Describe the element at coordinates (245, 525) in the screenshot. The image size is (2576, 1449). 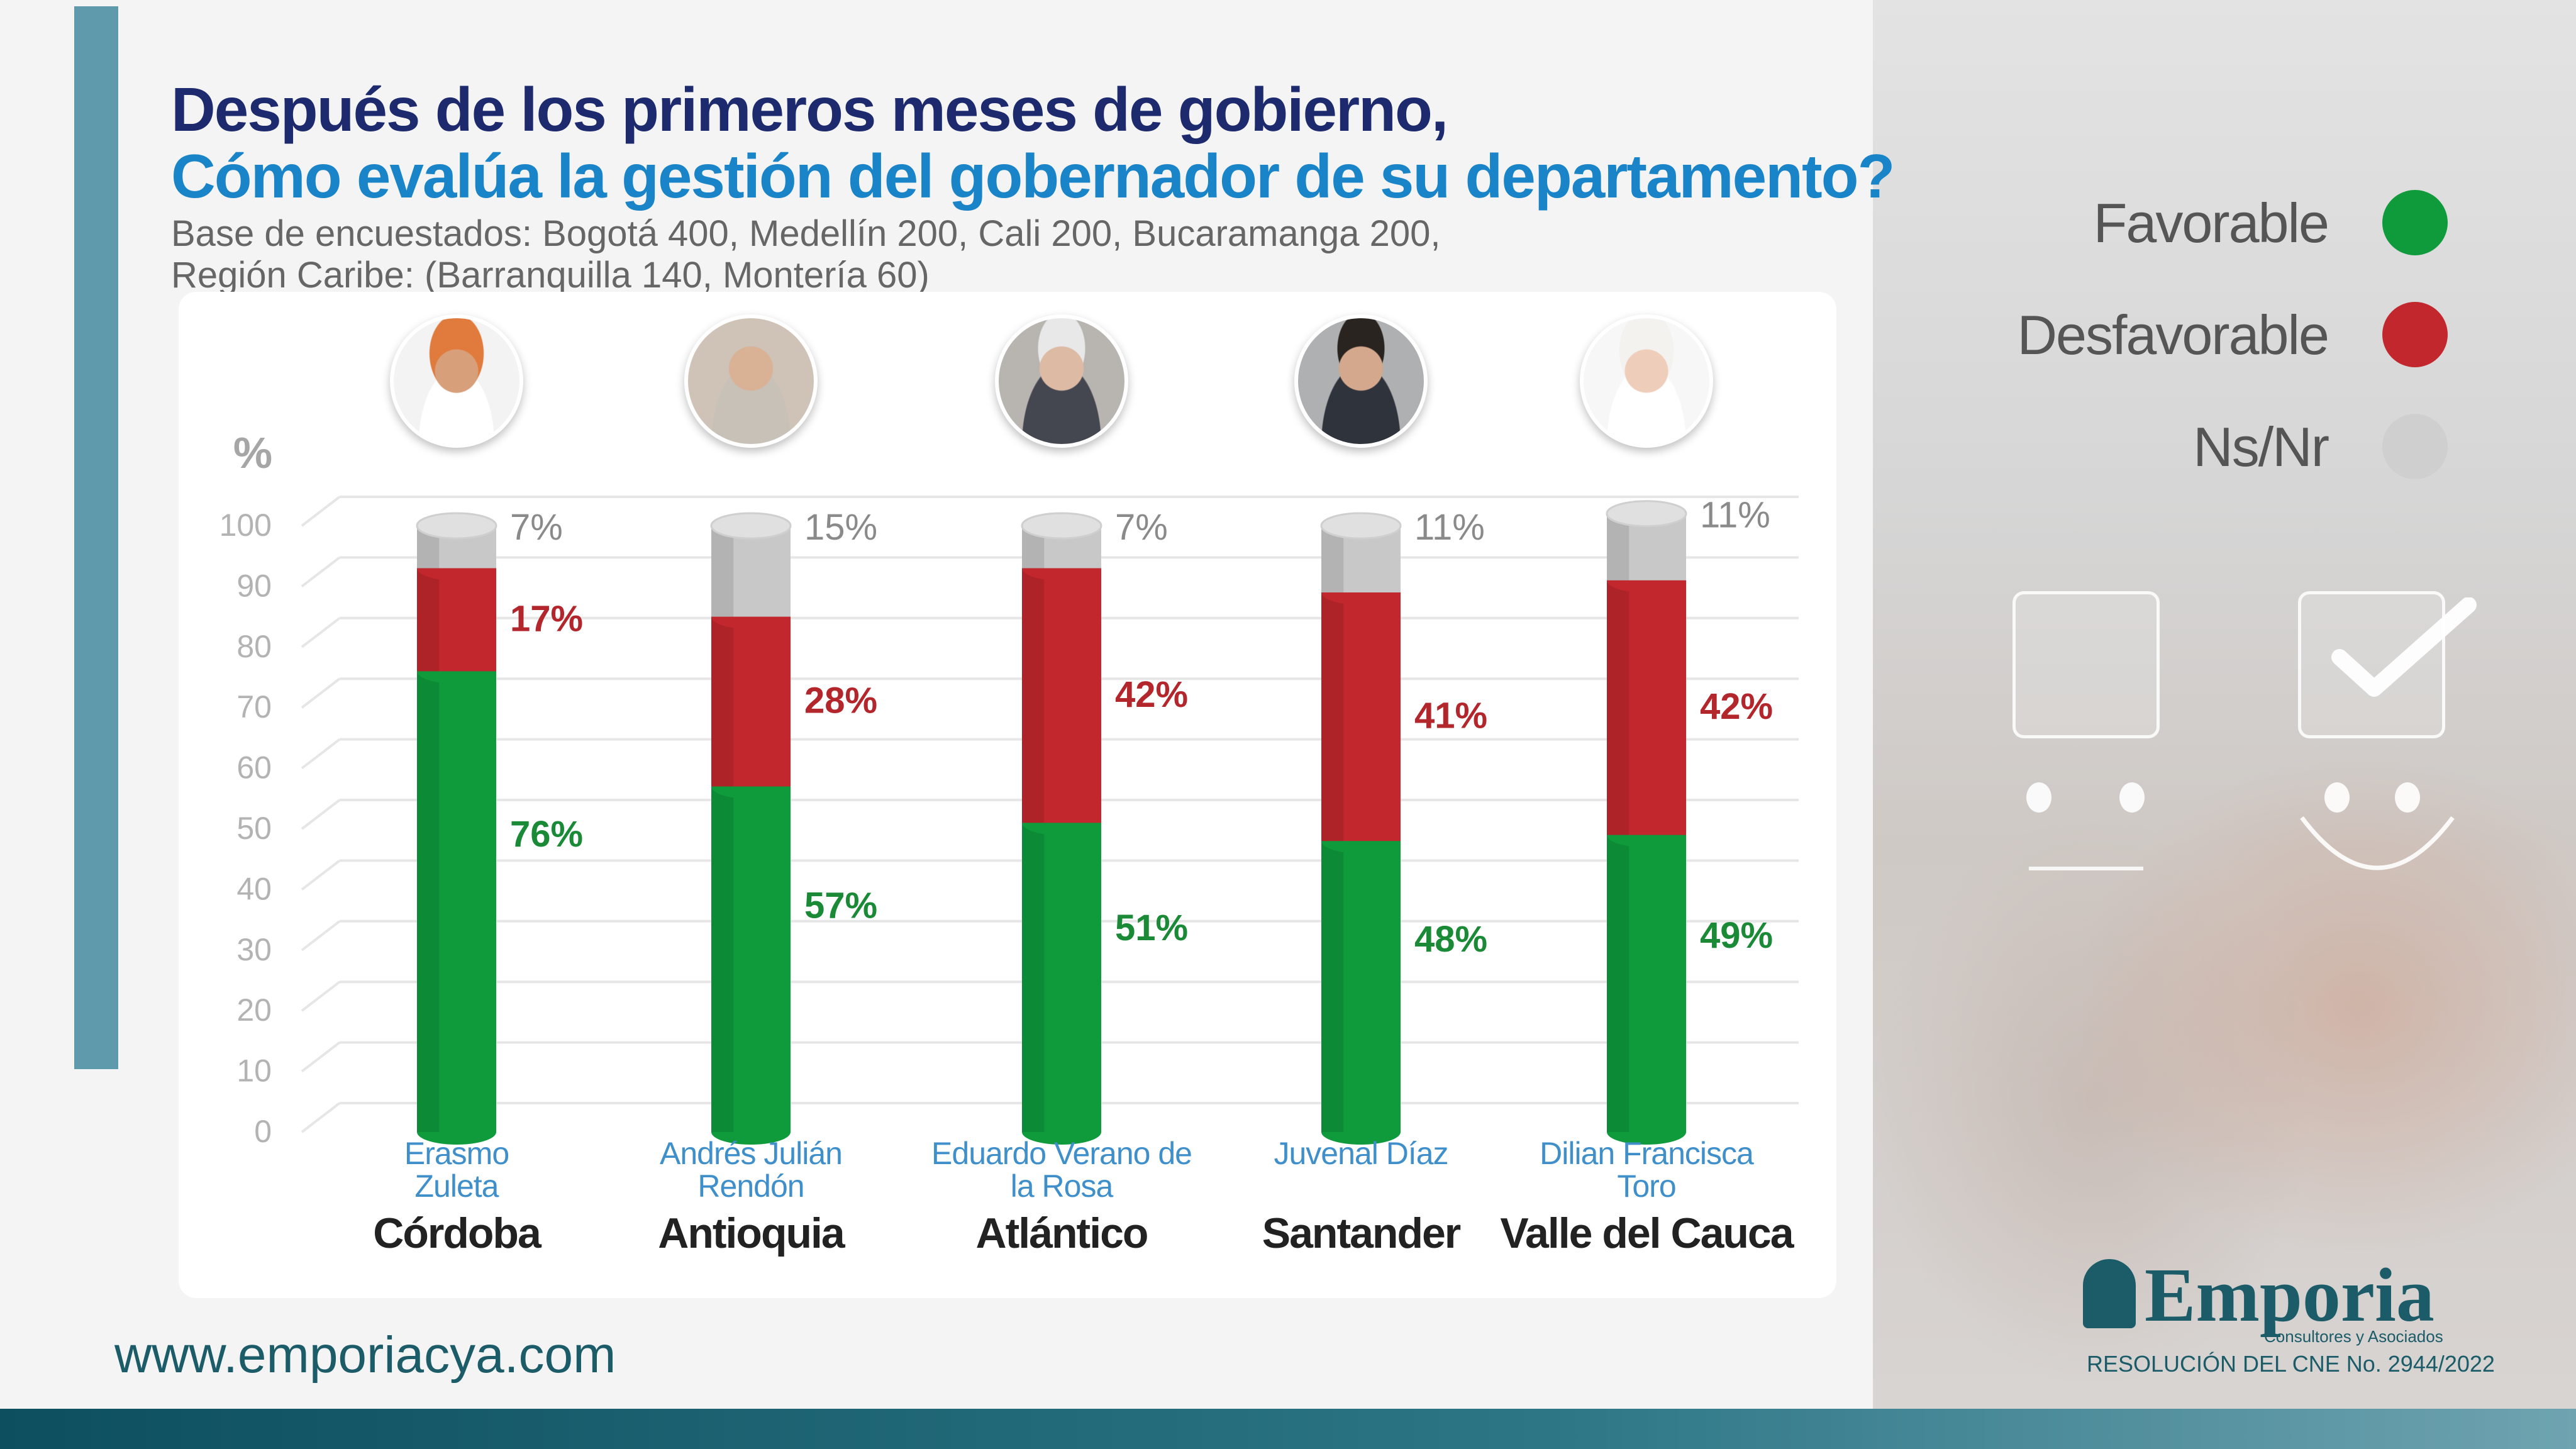
I see `y-tick-label: 100` at that location.